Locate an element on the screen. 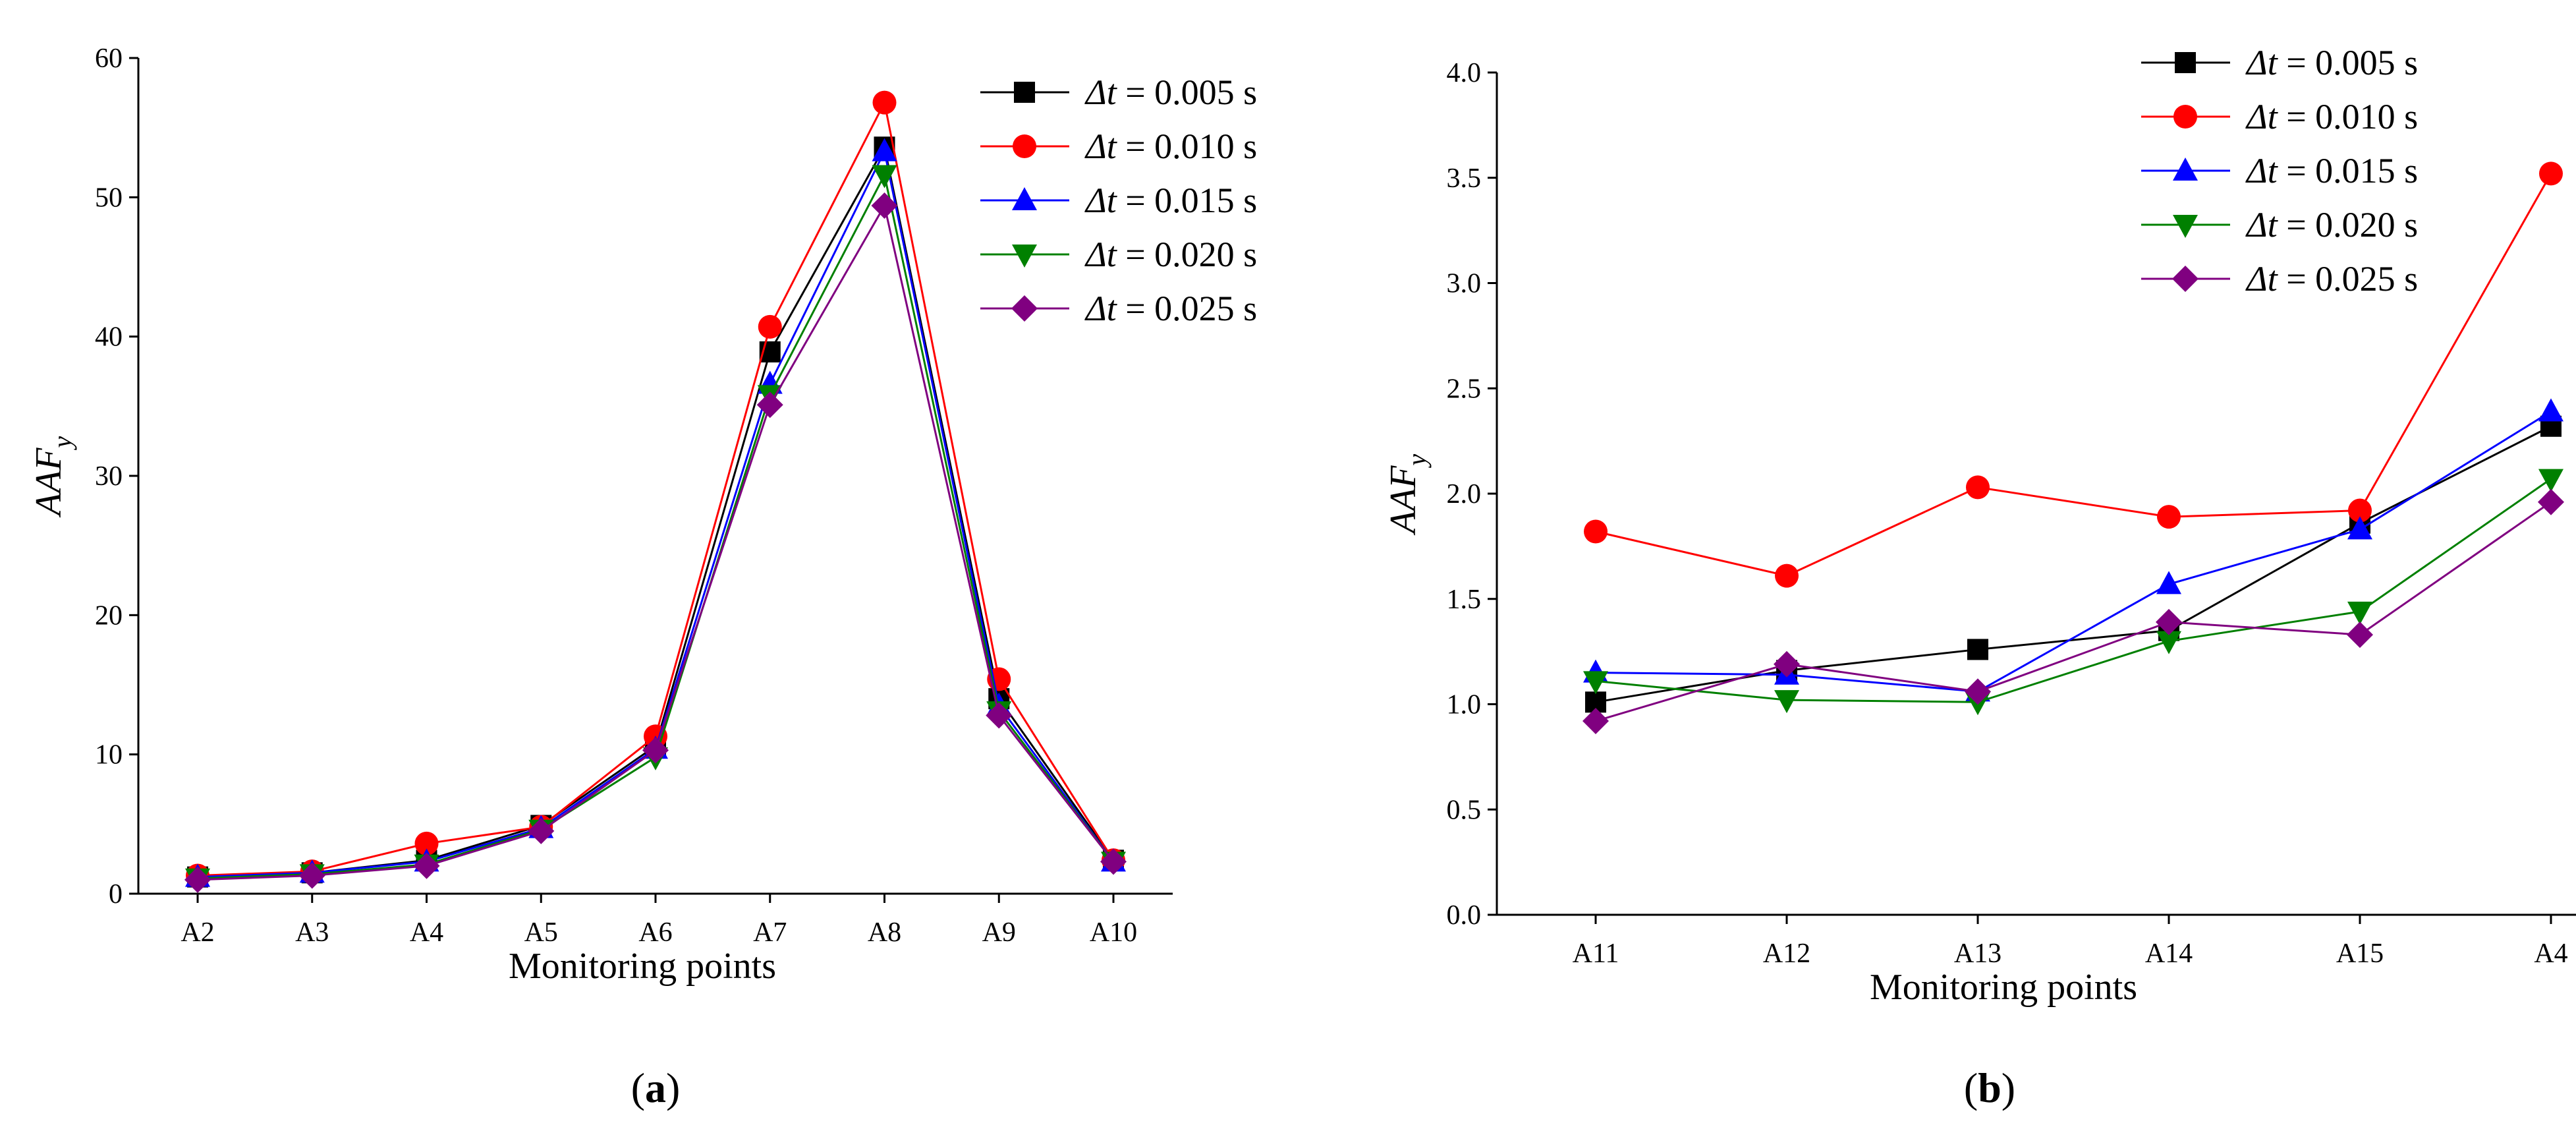  x-tick-label: A10 is located at coordinates (1113, 932).